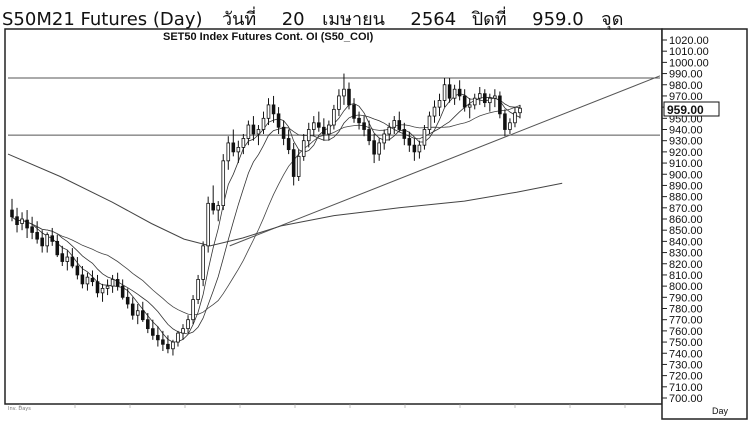  I want to click on y-tick-label: 880.00, so click(686, 198).